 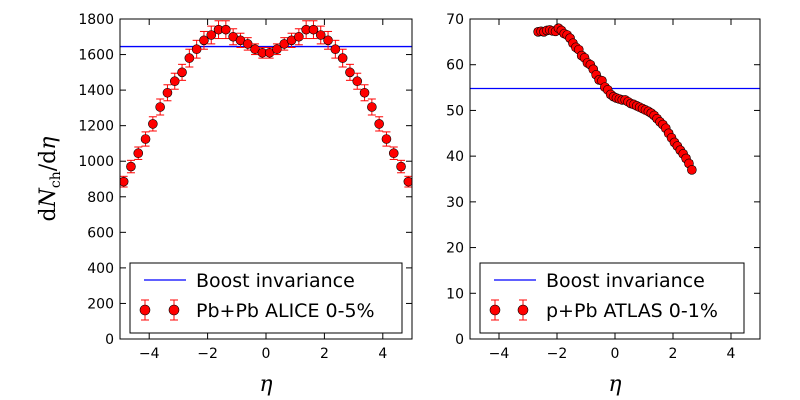 What do you see at coordinates (266, 354) in the screenshot?
I see `left-xtick-label: 0` at bounding box center [266, 354].